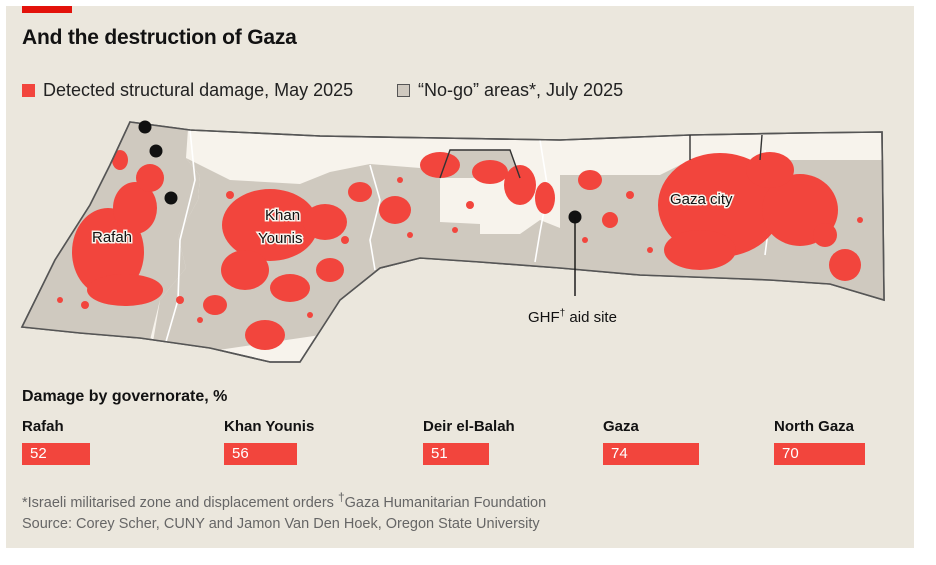 The image size is (936, 565). Describe the element at coordinates (819, 454) in the screenshot. I see `gov-north-gaza-bar: 70` at that location.